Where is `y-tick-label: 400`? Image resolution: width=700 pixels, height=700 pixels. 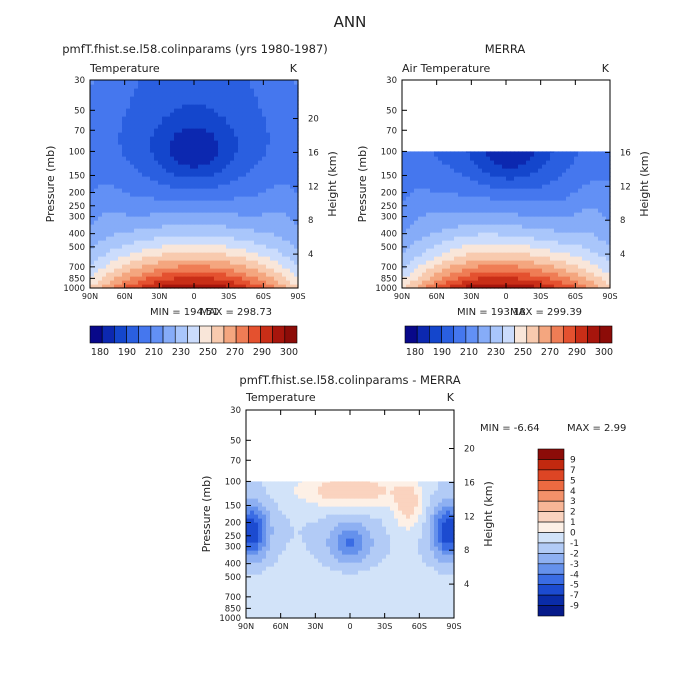 y-tick-label: 400 is located at coordinates (389, 235).